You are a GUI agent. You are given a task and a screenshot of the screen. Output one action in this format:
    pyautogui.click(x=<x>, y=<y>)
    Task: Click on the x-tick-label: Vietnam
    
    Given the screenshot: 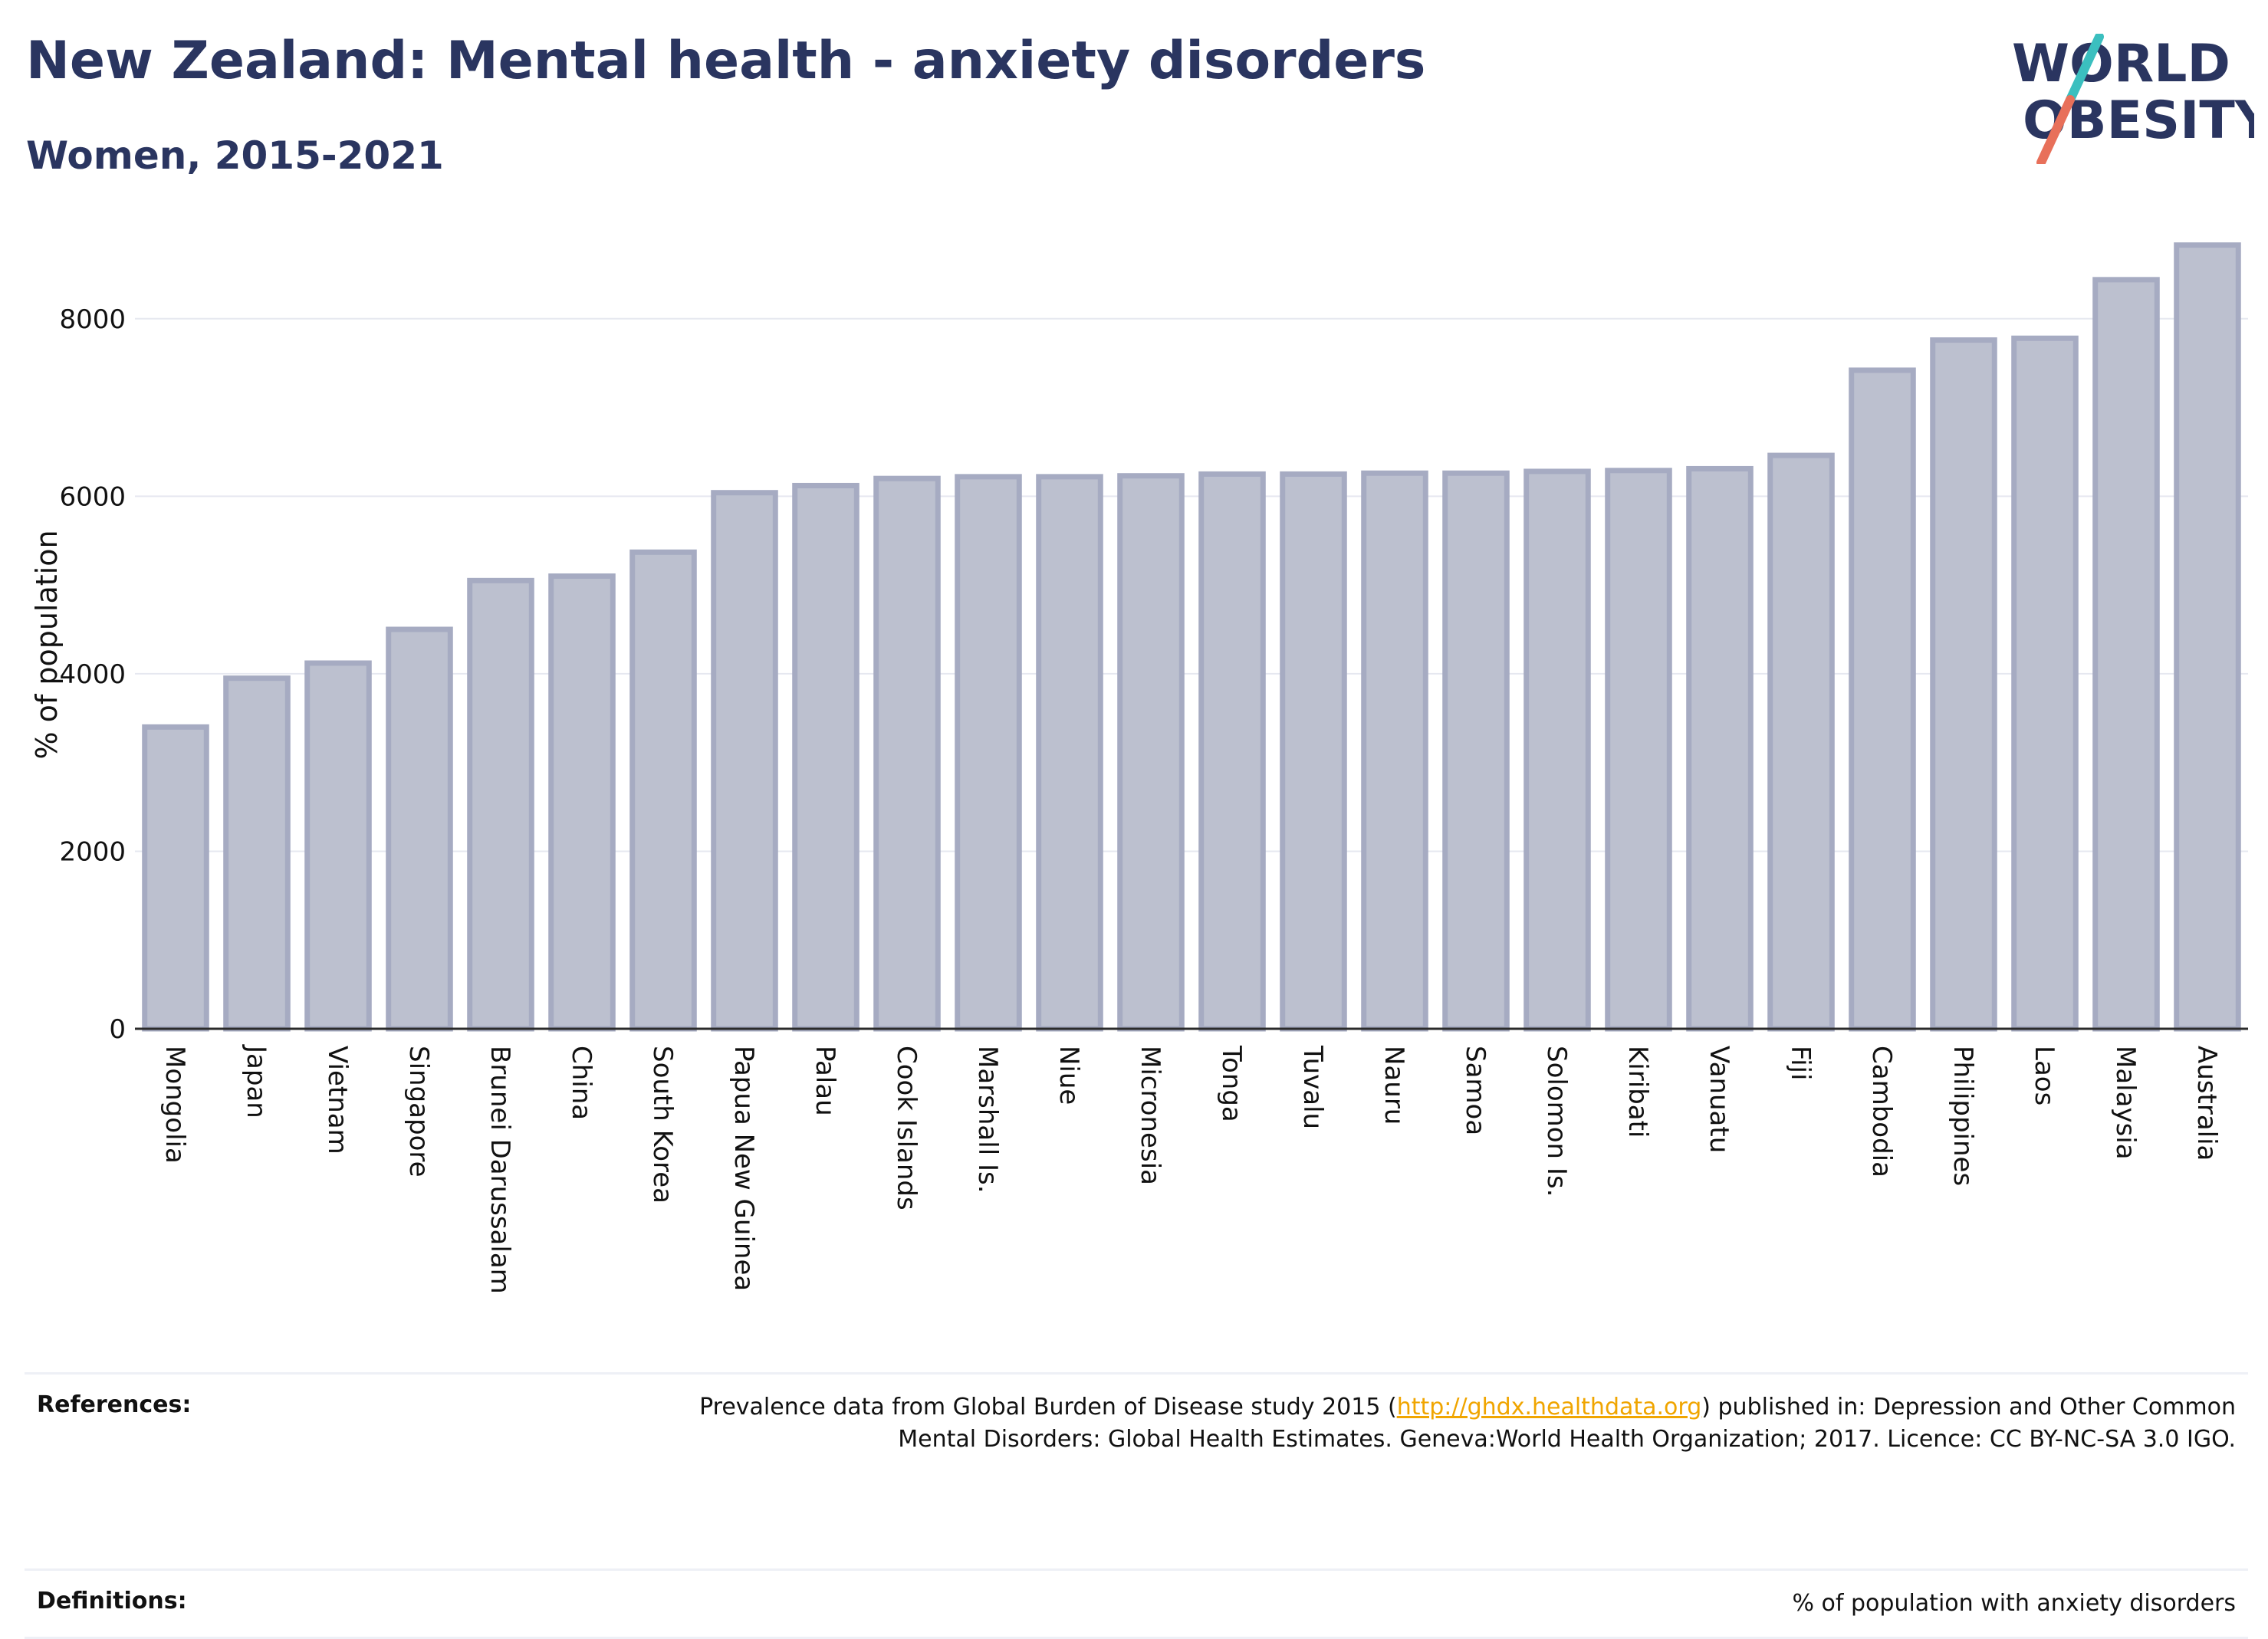 What is the action you would take?
    pyautogui.click(x=337, y=1100)
    